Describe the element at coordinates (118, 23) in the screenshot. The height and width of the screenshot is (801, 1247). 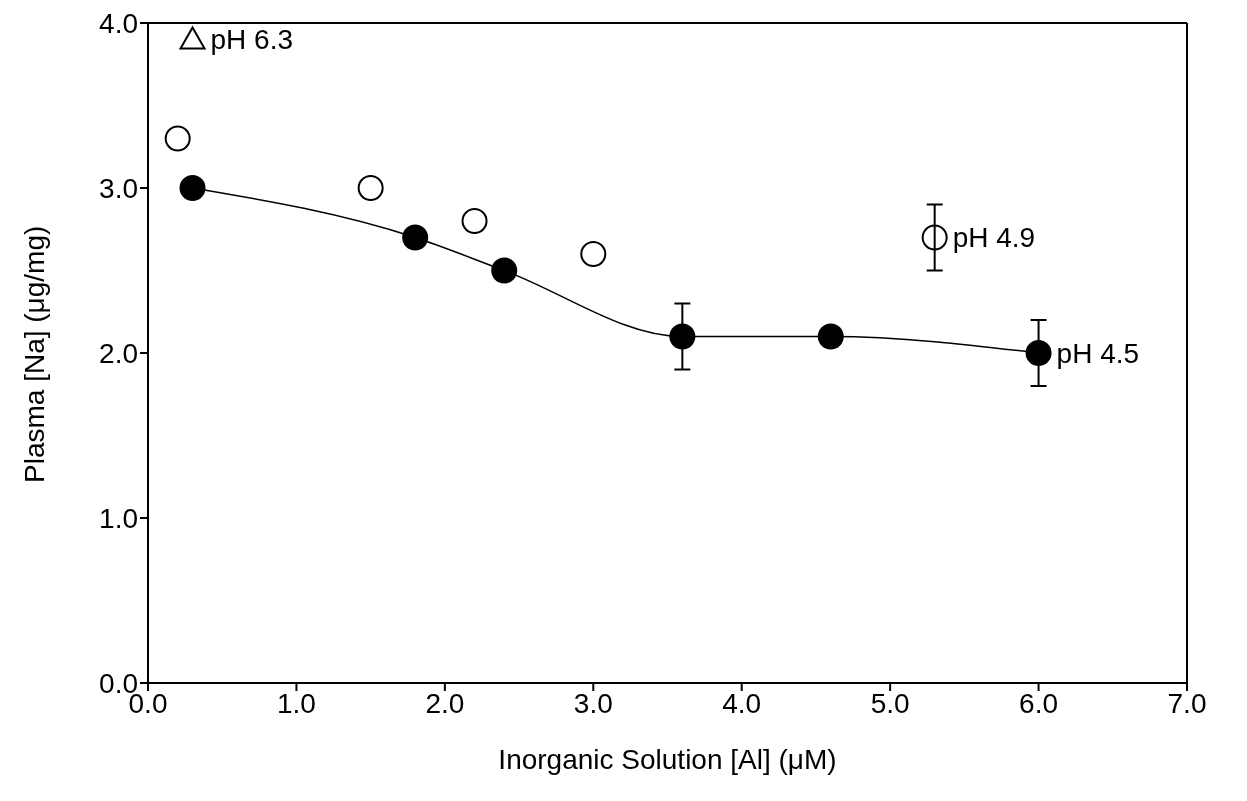
I see `y-tick-label: 4.0` at that location.